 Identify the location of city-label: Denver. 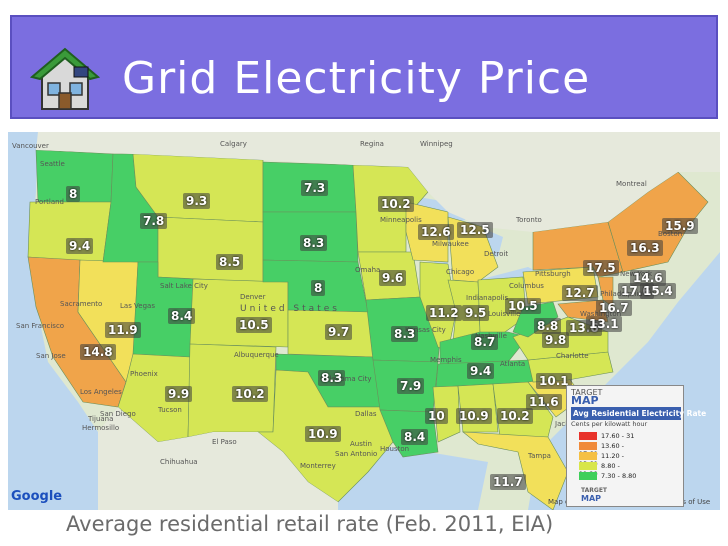
(253, 297).